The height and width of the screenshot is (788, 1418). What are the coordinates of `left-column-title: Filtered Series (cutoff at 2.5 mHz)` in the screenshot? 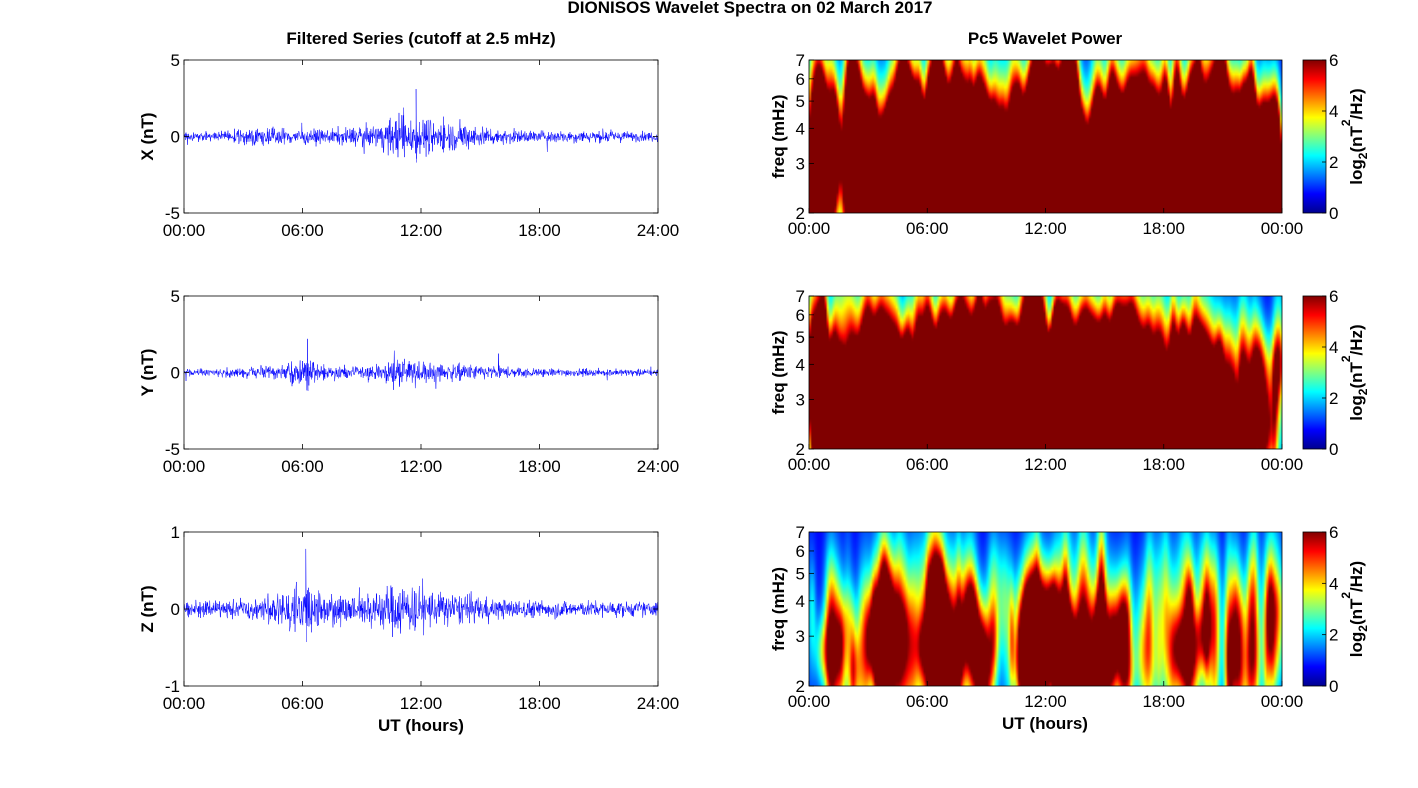 It's located at (420, 38).